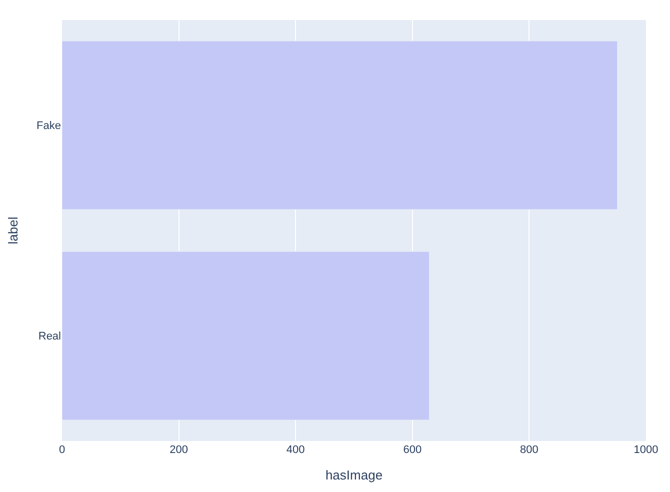 This screenshot has height=492, width=670. What do you see at coordinates (12, 230) in the screenshot?
I see `y-axis-title: label` at bounding box center [12, 230].